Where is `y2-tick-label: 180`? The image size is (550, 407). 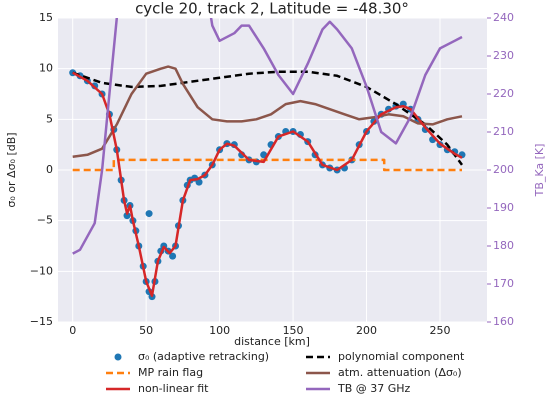
y2-tick-label: 180 is located at coordinates (503, 245).